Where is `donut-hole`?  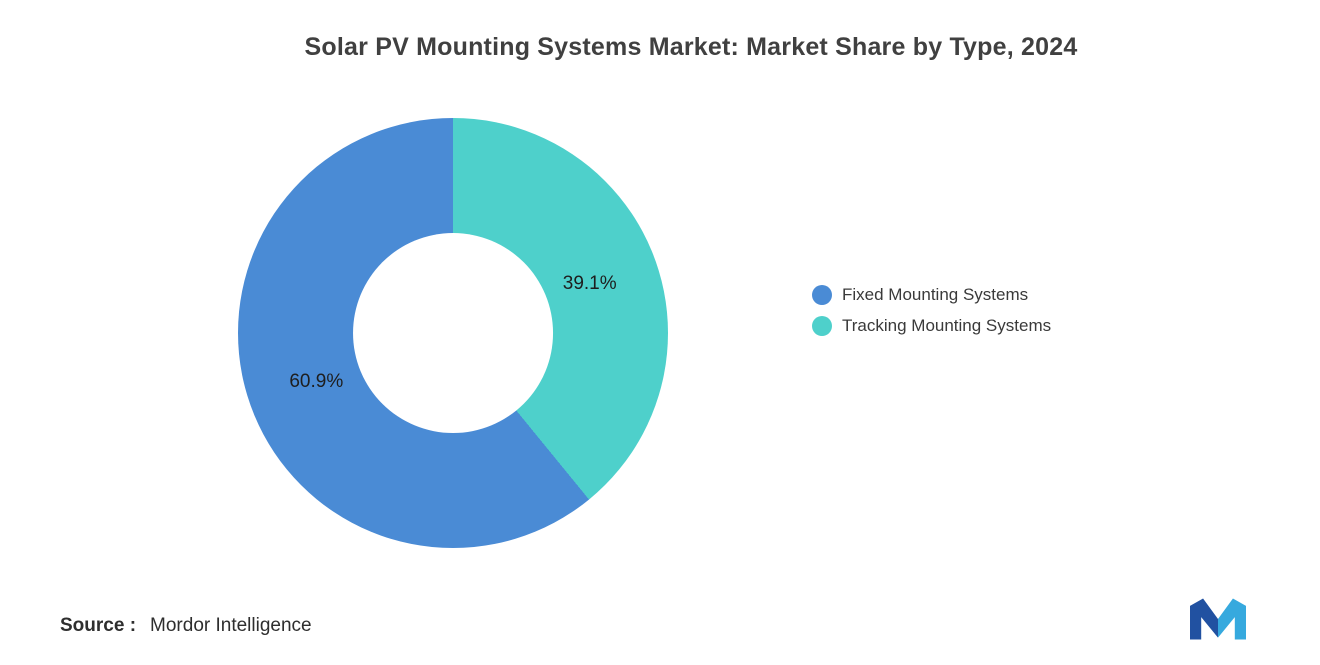 donut-hole is located at coordinates (453, 333).